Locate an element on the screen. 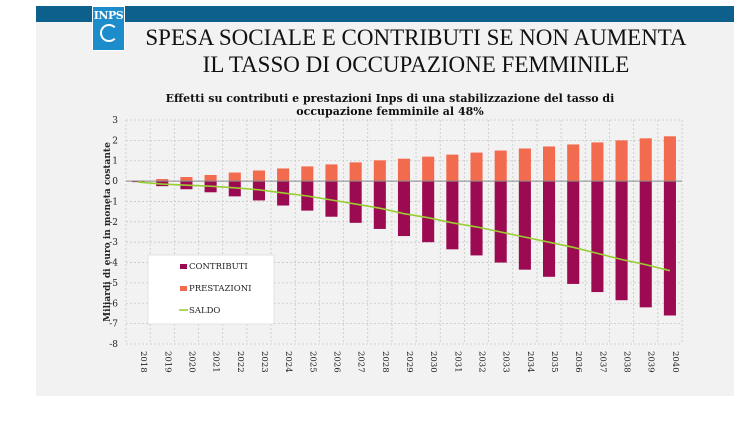 The height and width of the screenshot is (445, 750). y-tick-label: -7 is located at coordinates (113, 325).